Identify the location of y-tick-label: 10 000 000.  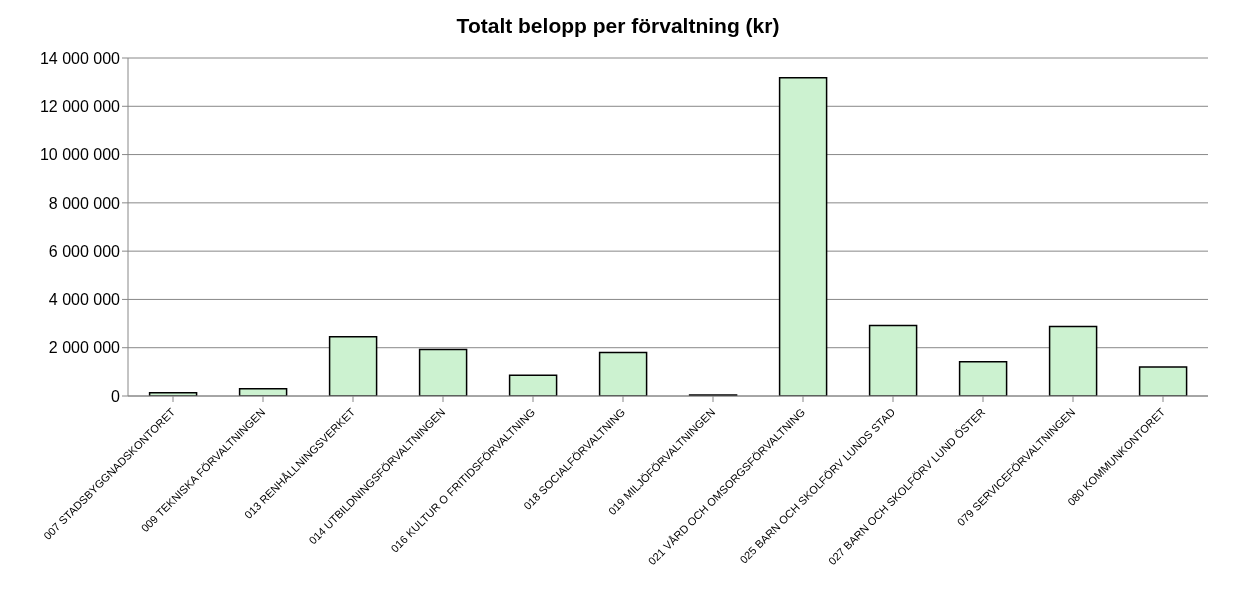
(80, 155).